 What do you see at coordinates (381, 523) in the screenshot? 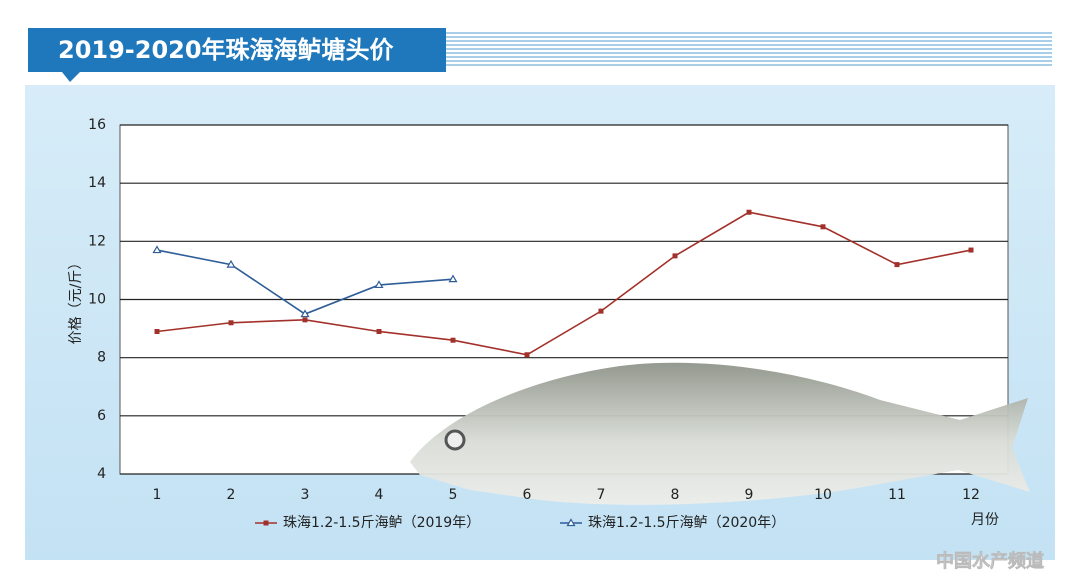
I see `legend-label: 珠海1.2-1.5斤海鲈（2019年）` at bounding box center [381, 523].